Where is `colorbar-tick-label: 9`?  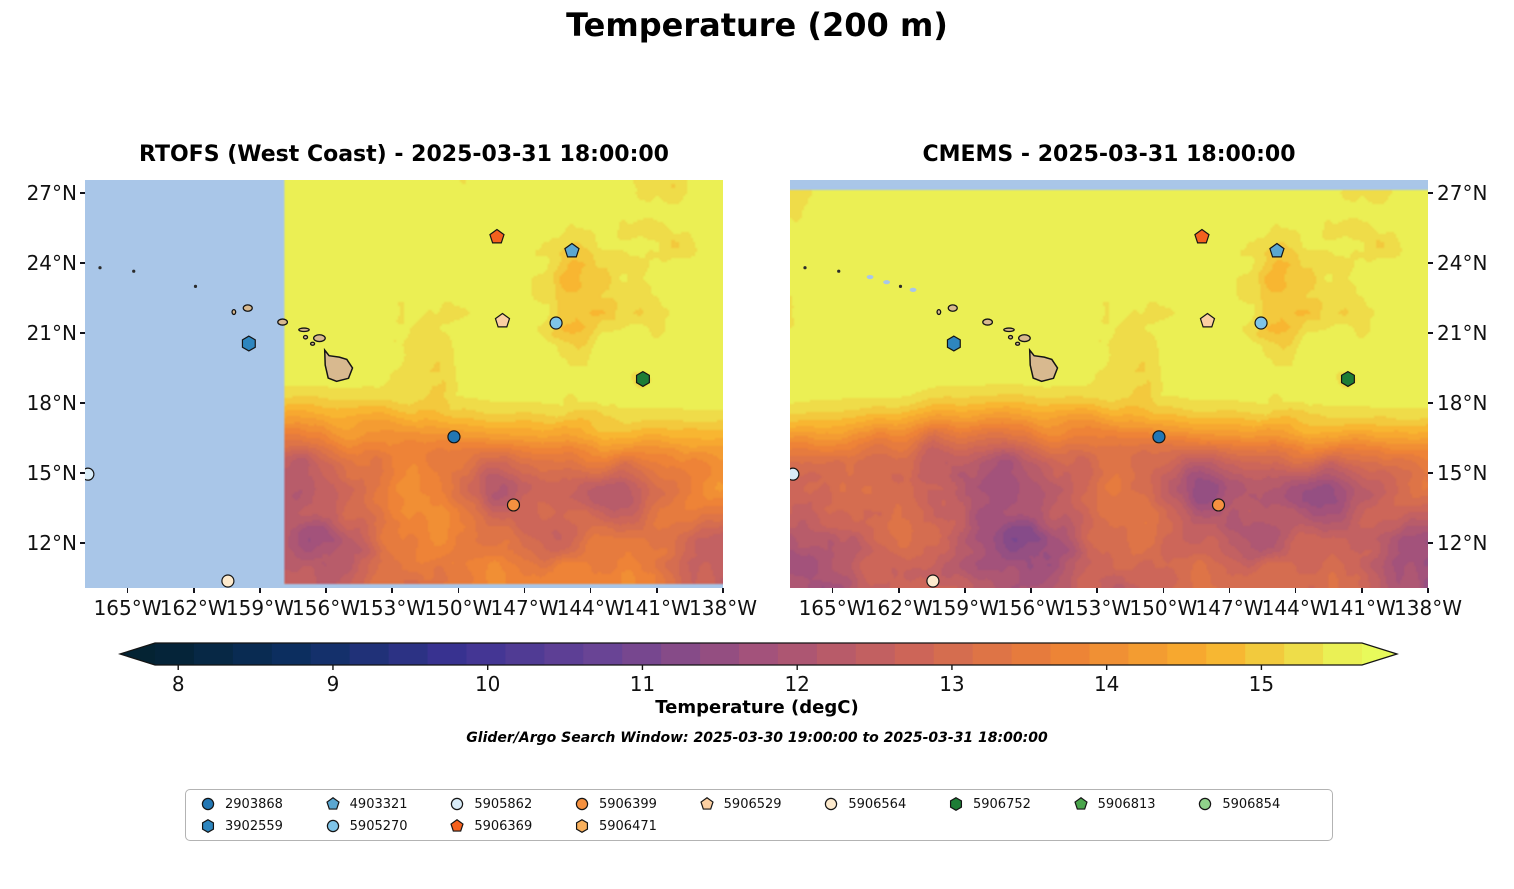 colorbar-tick-label: 9 is located at coordinates (333, 684).